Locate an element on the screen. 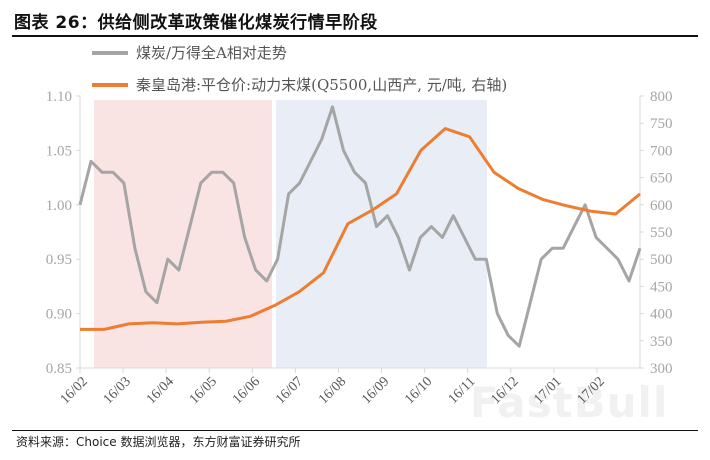 This screenshot has height=460, width=710. right-axis-tick: 650 is located at coordinates (661, 179).